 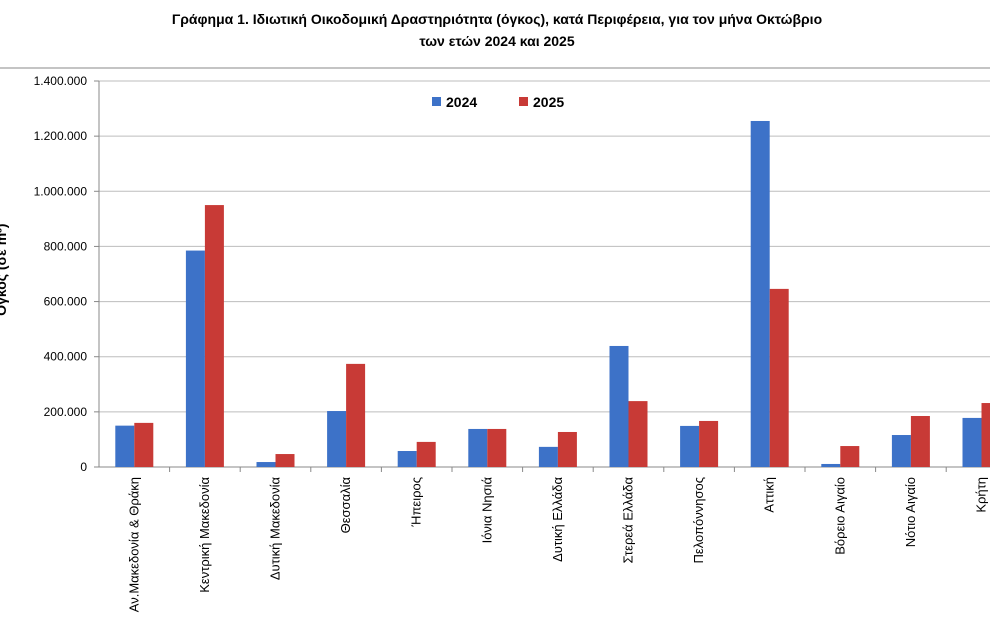 I want to click on x-tick-label: Πελοπόννησος, so click(x=698, y=520).